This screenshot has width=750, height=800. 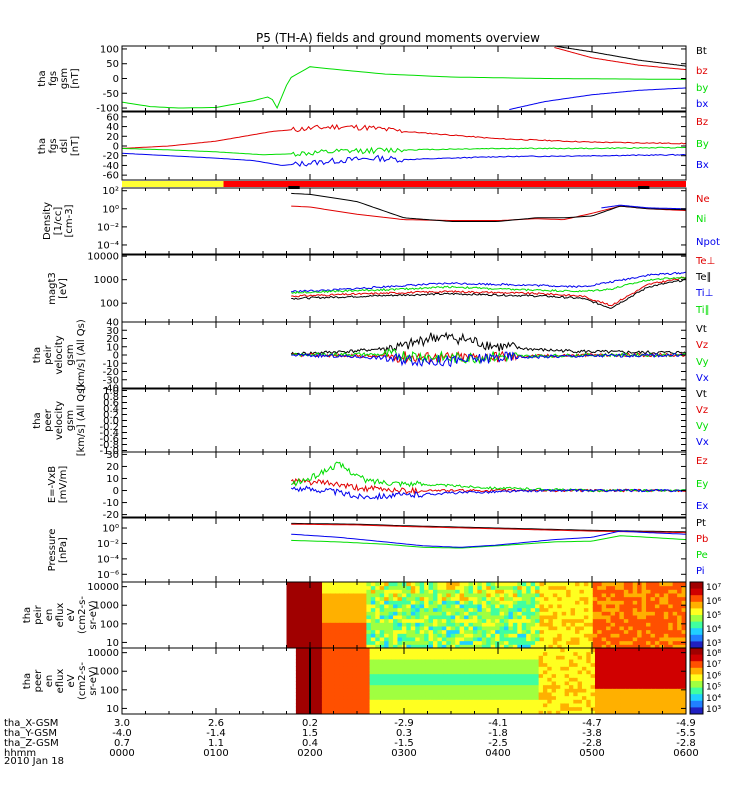 What do you see at coordinates (488, 539) in the screenshot?
I see `series-line-Pi` at bounding box center [488, 539].